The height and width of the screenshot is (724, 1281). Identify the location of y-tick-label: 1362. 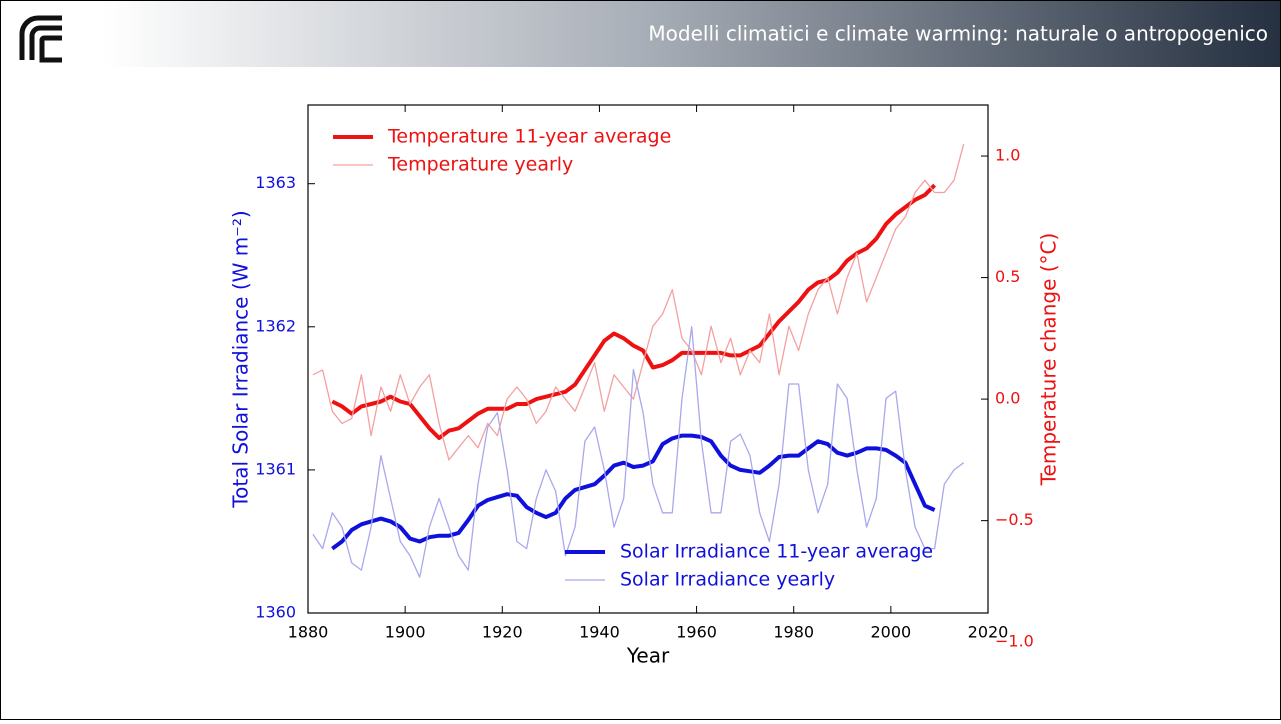
(275, 325).